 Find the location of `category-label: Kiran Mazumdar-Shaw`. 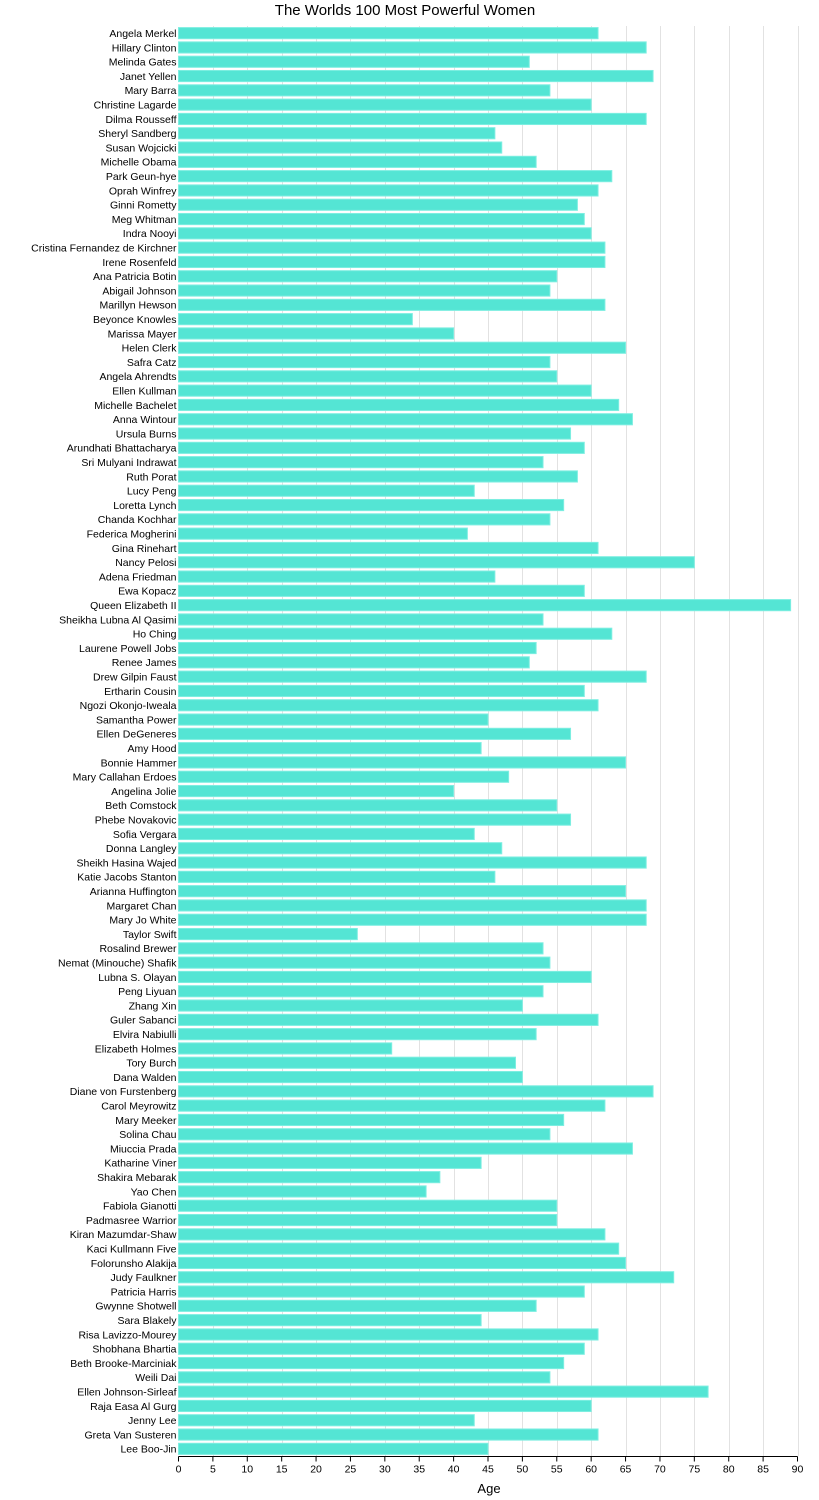

category-label: Kiran Mazumdar-Shaw is located at coordinates (123, 1235).